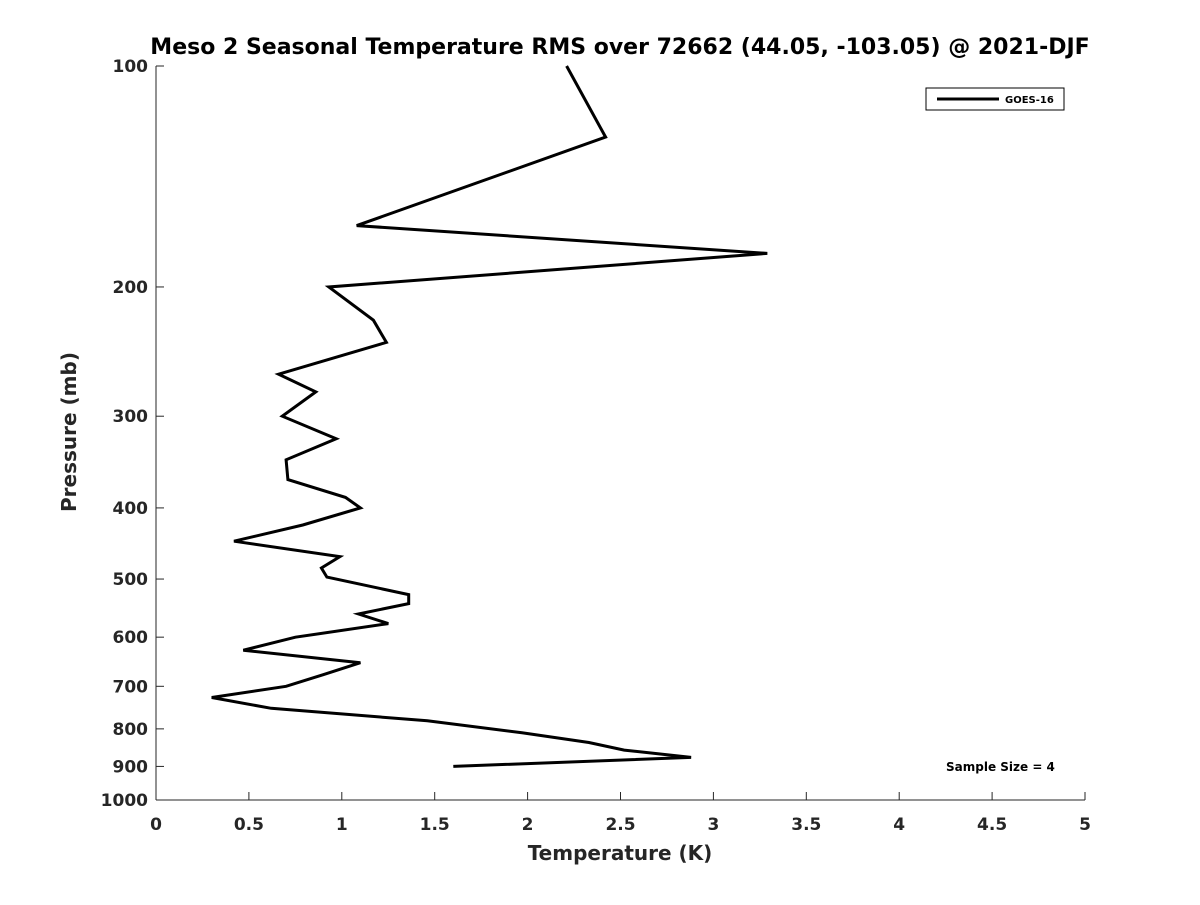  I want to click on x-tick-label: 5, so click(1085, 825).